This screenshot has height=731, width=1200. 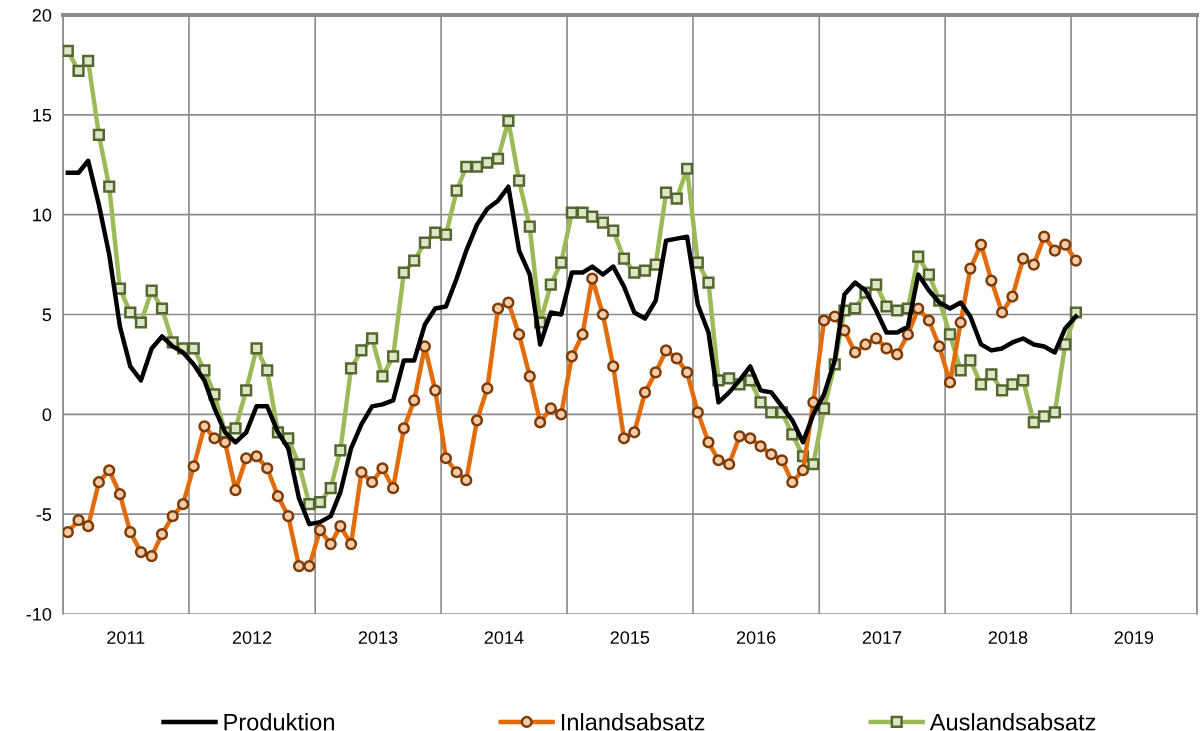 What do you see at coordinates (1134, 637) in the screenshot?
I see `x-tick-label: 2019` at bounding box center [1134, 637].